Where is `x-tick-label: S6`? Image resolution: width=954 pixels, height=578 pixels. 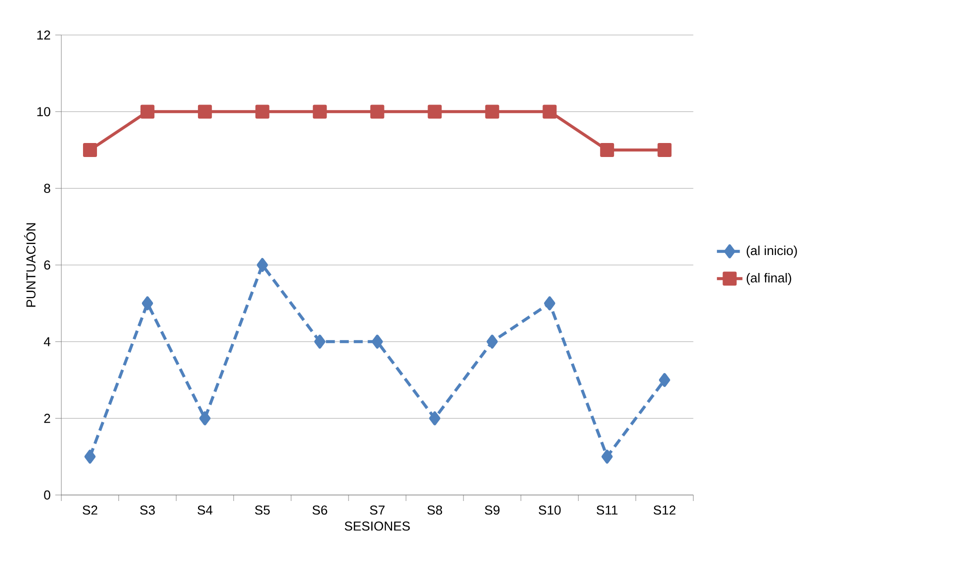 x-tick-label: S6 is located at coordinates (320, 510).